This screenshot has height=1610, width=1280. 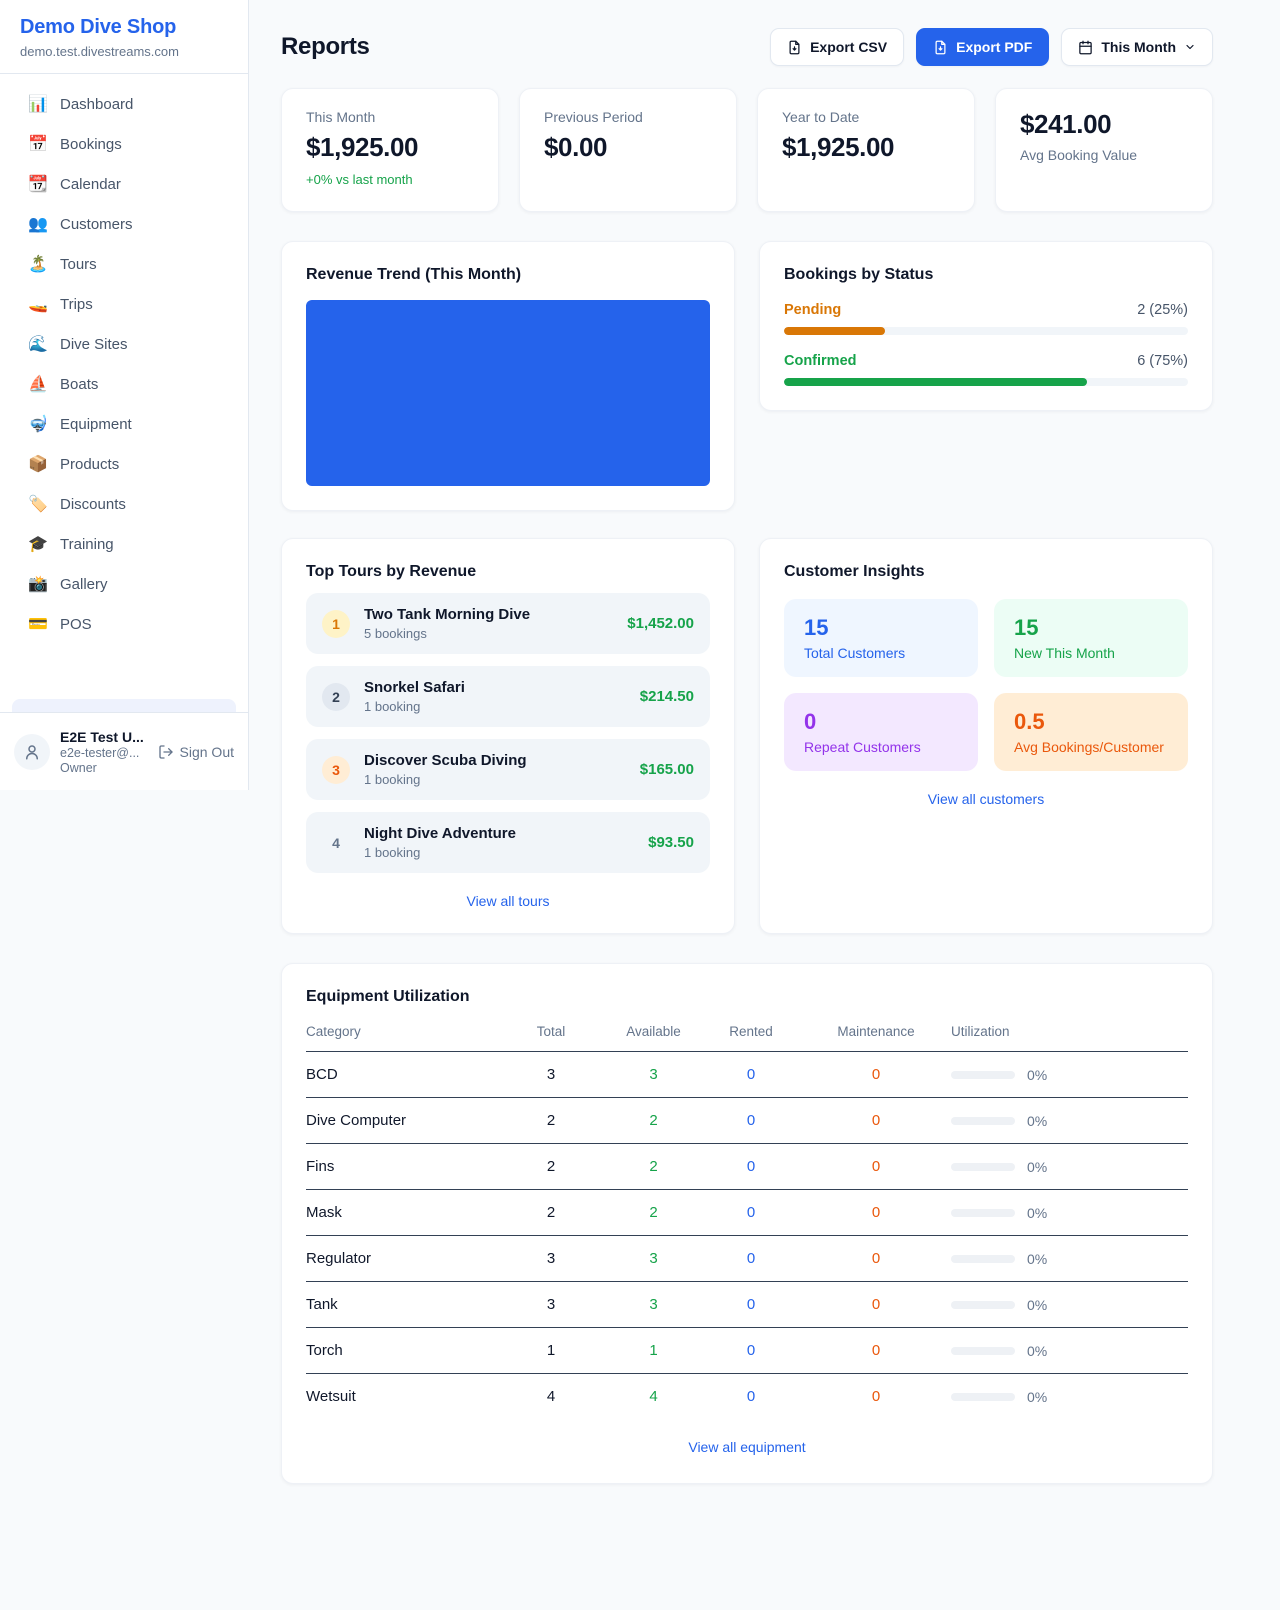 What do you see at coordinates (508, 393) in the screenshot?
I see `revenue-trend-chart` at bounding box center [508, 393].